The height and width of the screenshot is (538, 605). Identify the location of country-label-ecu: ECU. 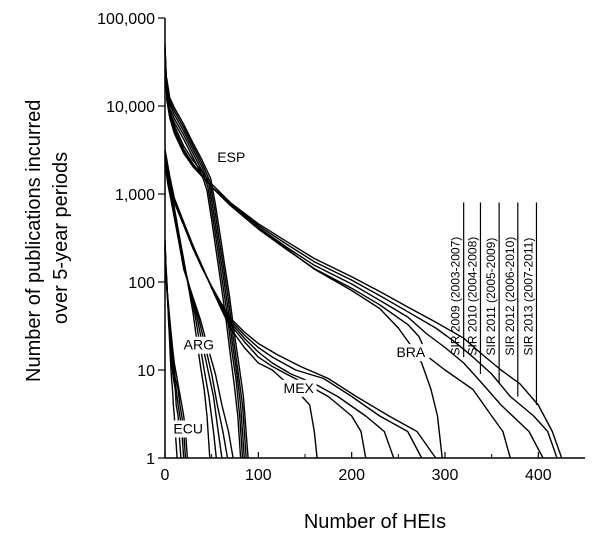
(188, 428).